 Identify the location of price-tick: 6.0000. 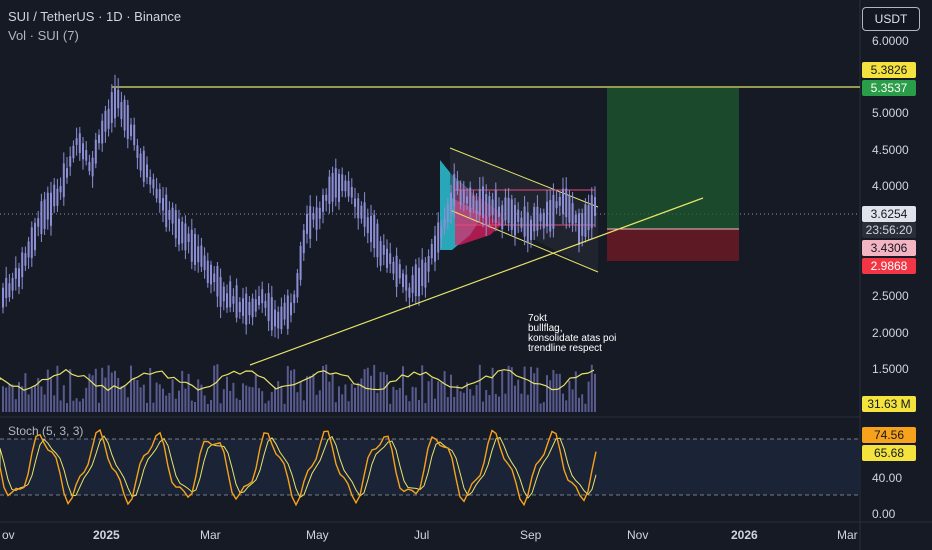
(890, 41).